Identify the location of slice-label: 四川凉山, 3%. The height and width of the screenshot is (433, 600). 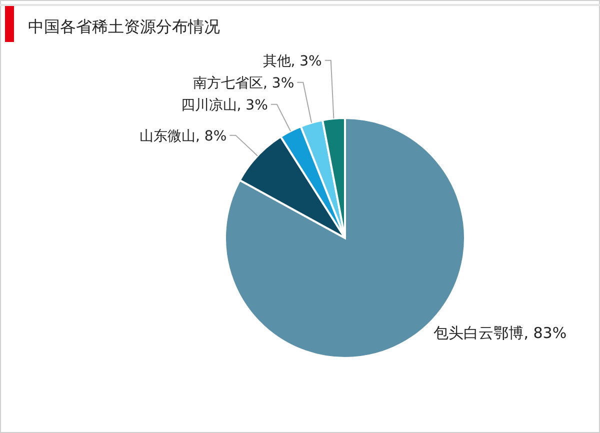
(224, 105).